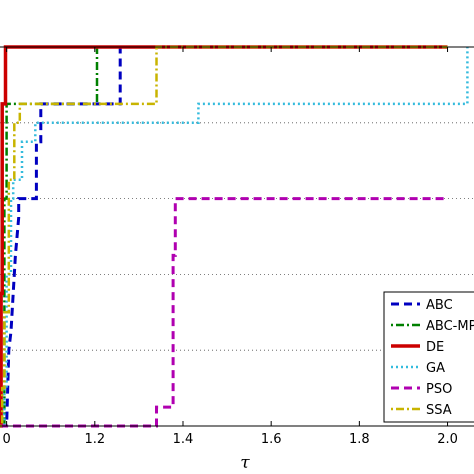 The height and width of the screenshot is (474, 474). Describe the element at coordinates (94, 439) in the screenshot. I see `x-tick-label: 1.2` at that location.